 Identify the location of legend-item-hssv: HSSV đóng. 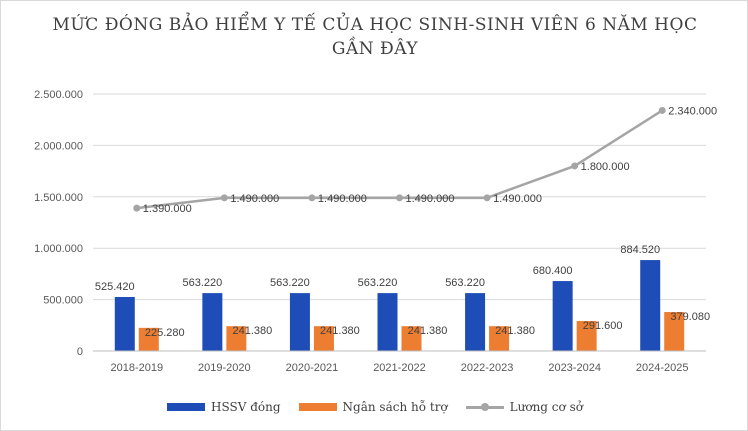
(224, 407).